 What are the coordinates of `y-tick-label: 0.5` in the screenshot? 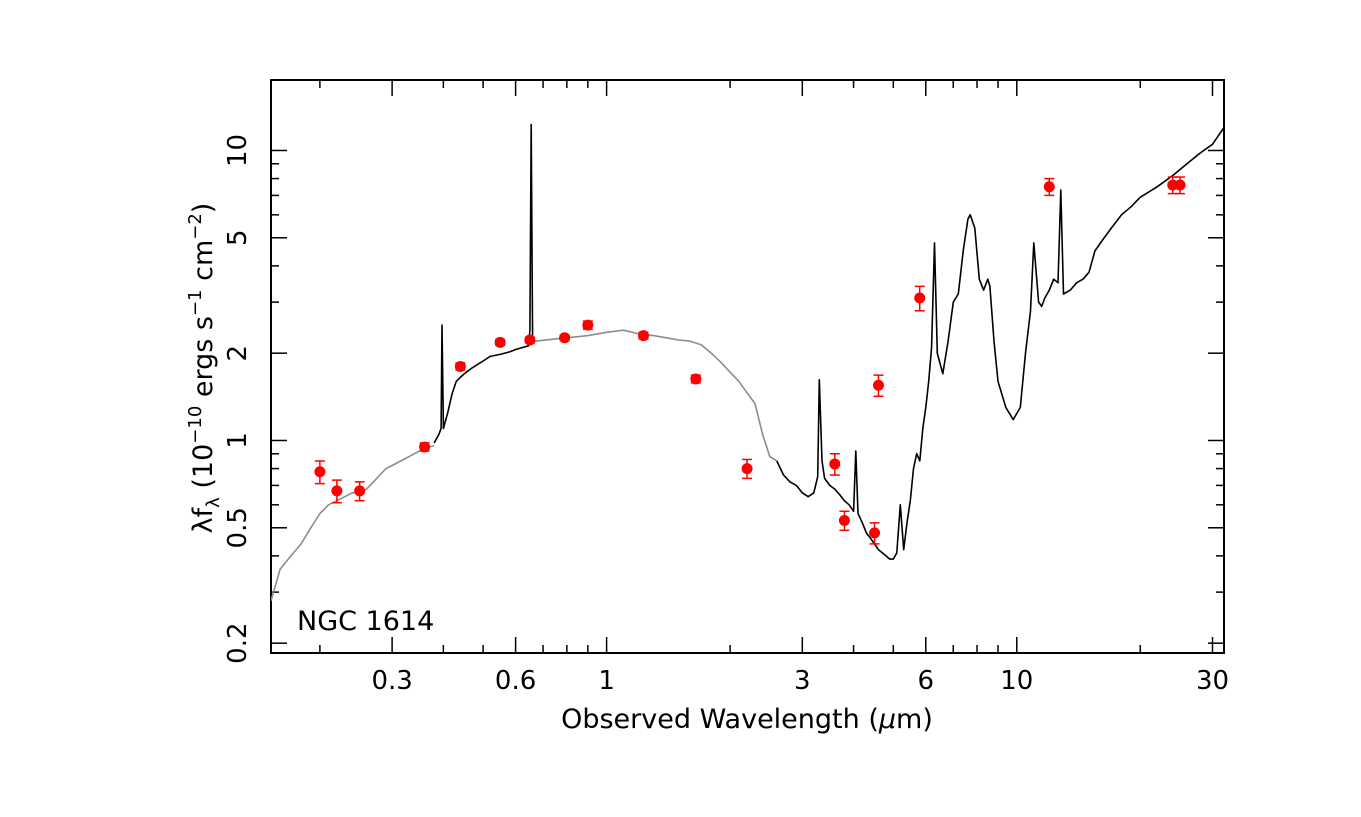 It's located at (238, 527).